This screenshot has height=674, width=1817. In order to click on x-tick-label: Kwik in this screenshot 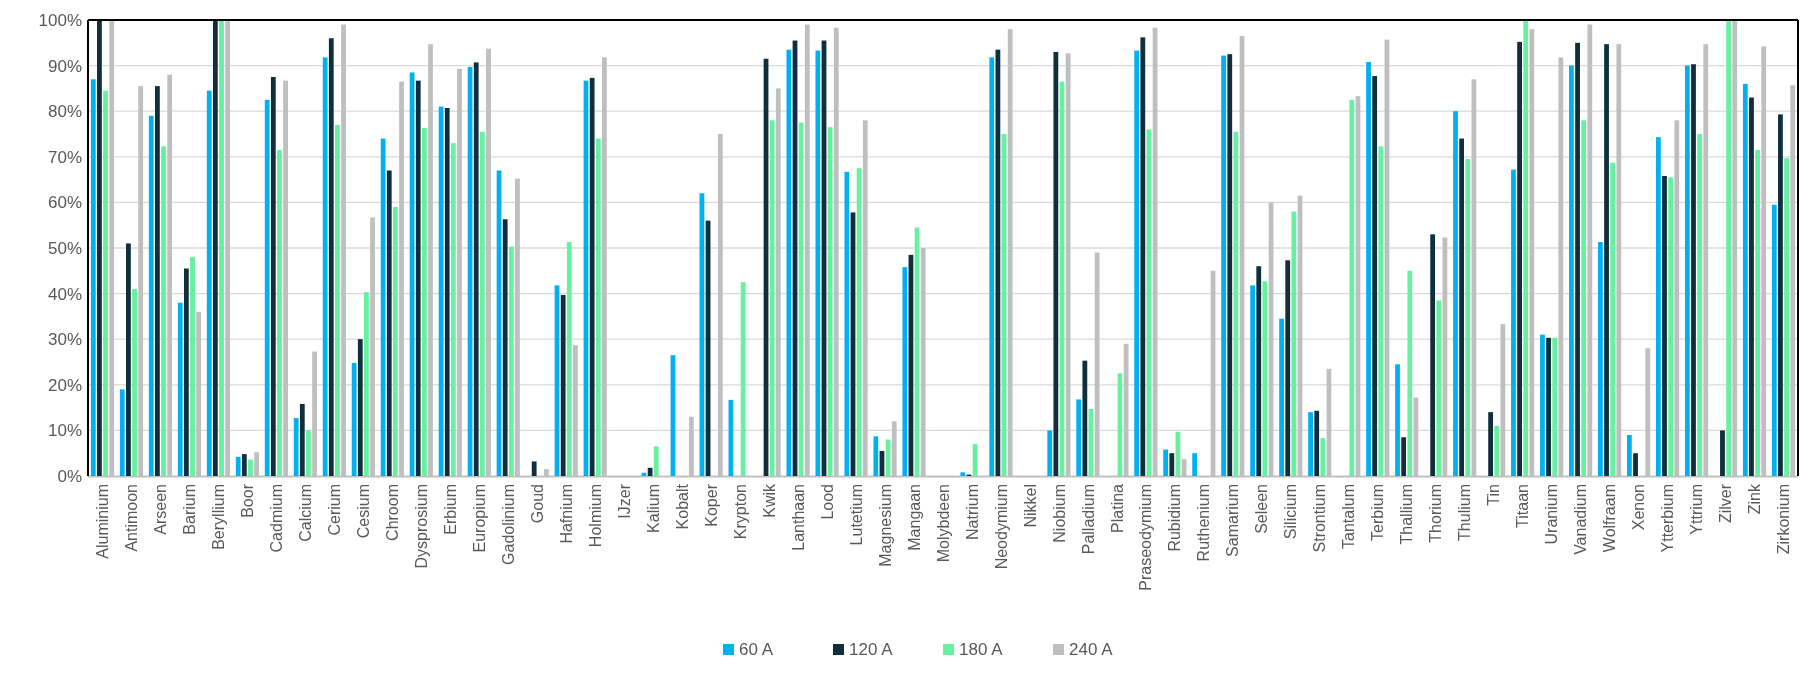, I will do `click(769, 500)`.